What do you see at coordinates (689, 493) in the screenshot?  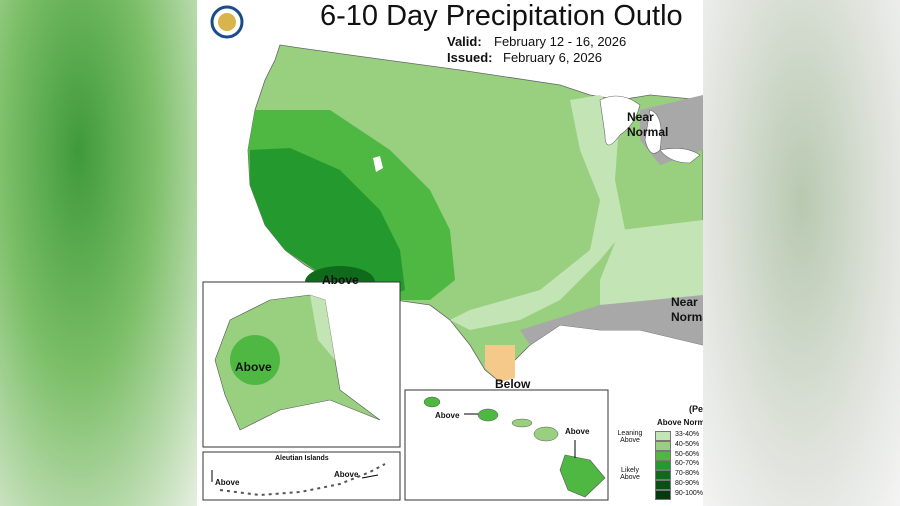 I see `legend-item: 90-100%` at bounding box center [689, 493].